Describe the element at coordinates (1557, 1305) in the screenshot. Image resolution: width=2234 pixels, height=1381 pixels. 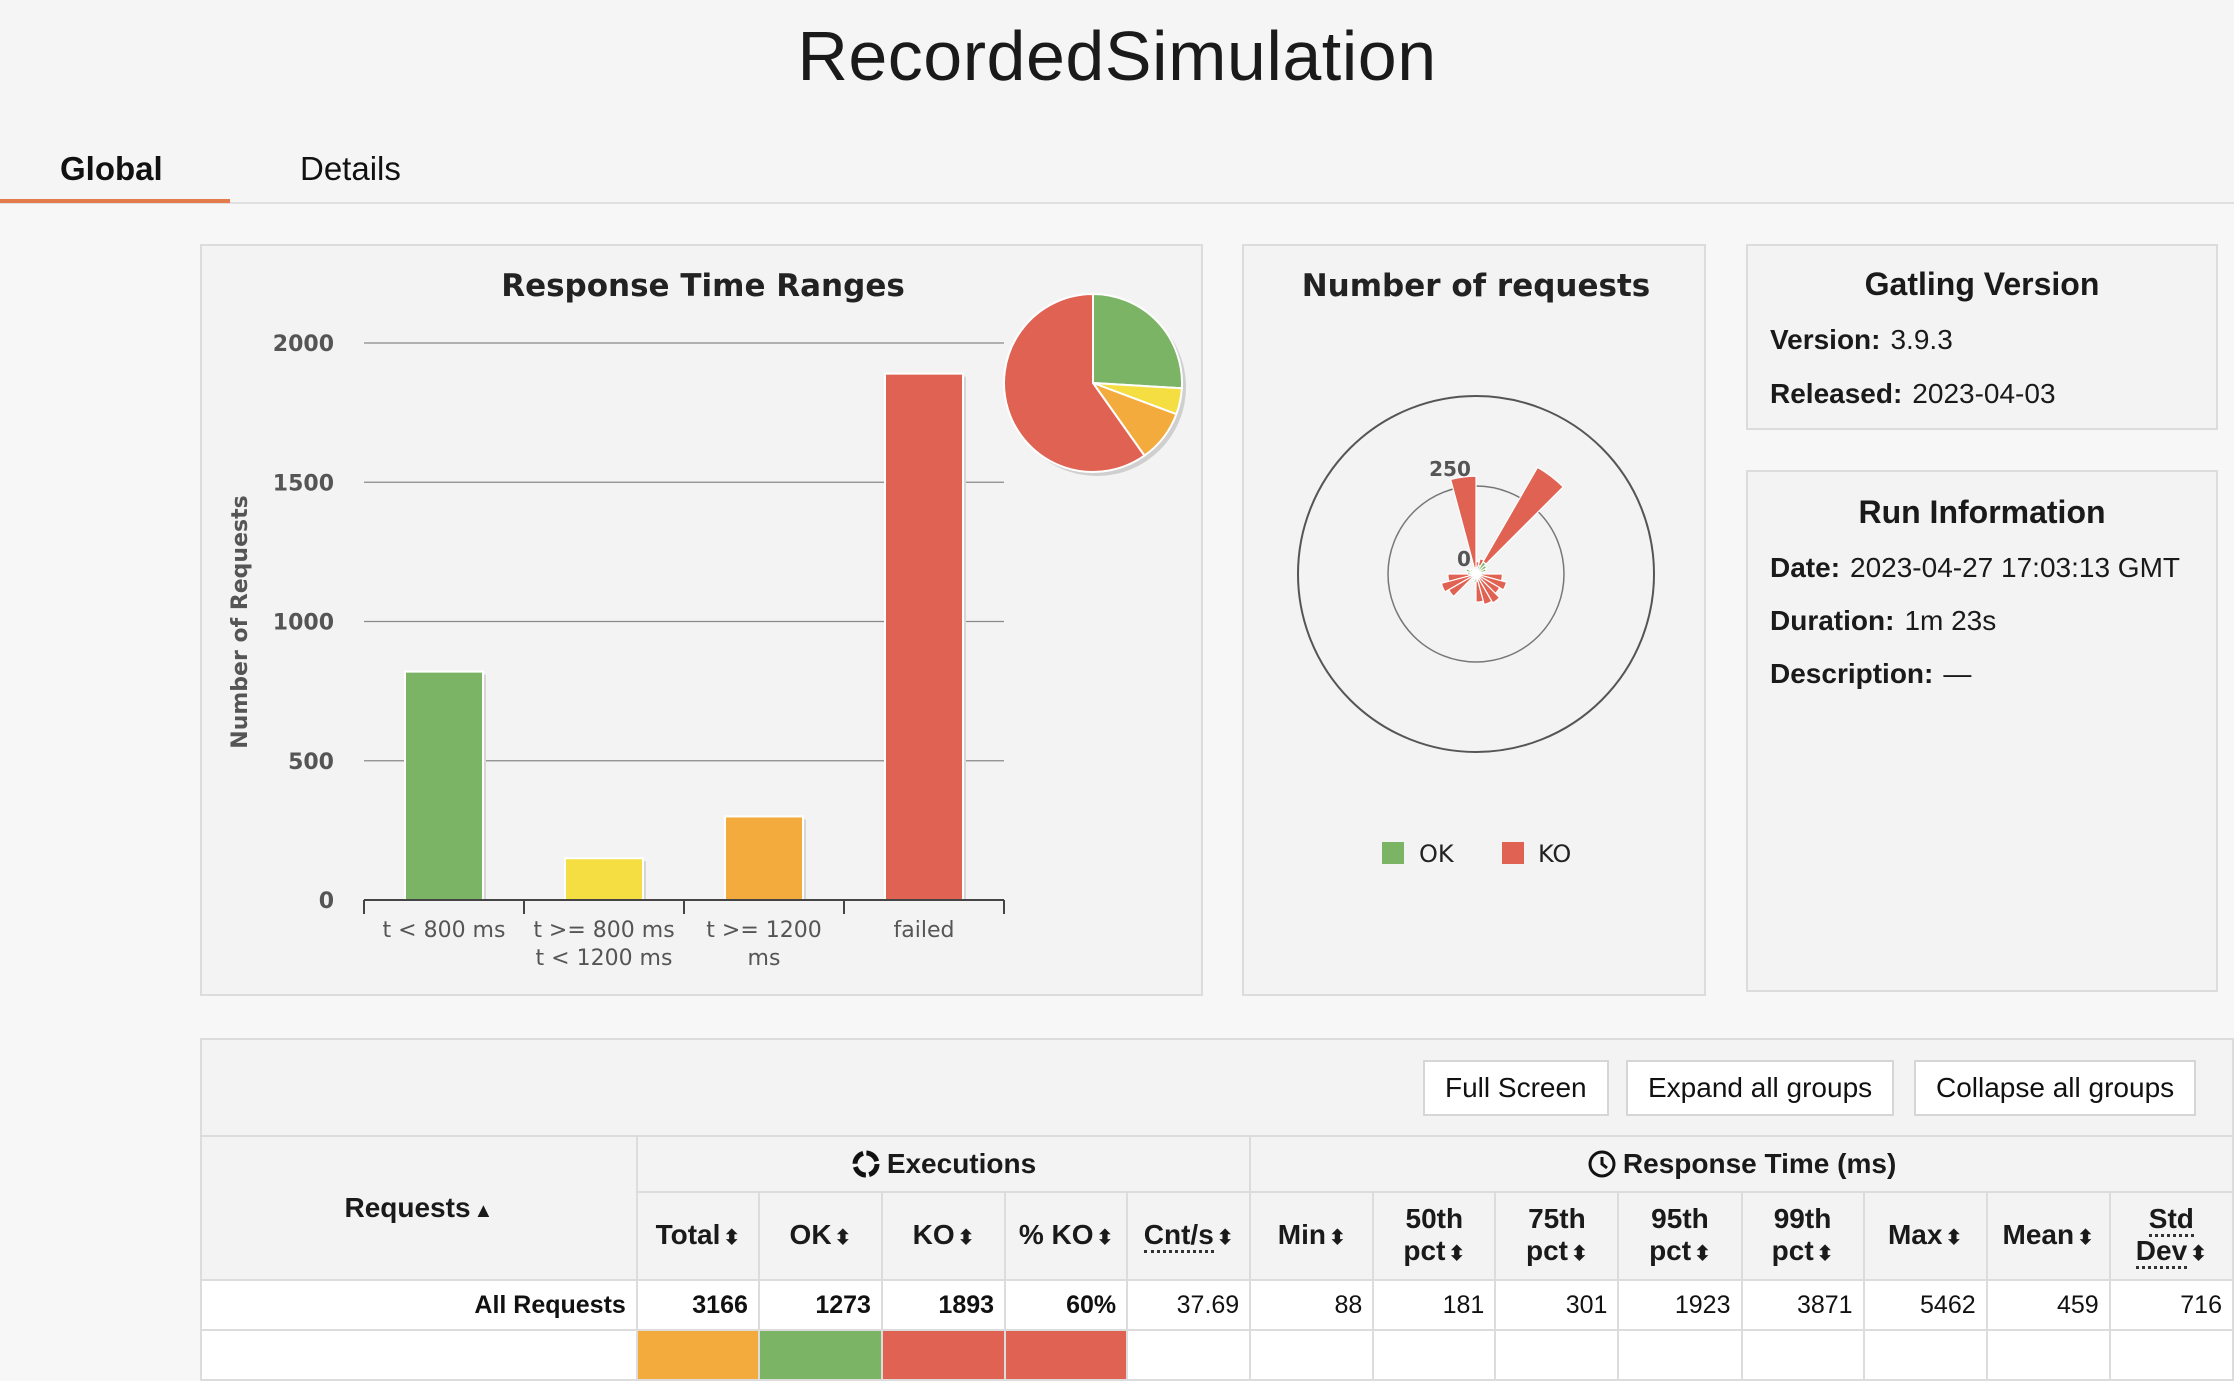
I see `cell-75th-pct: 301` at that location.